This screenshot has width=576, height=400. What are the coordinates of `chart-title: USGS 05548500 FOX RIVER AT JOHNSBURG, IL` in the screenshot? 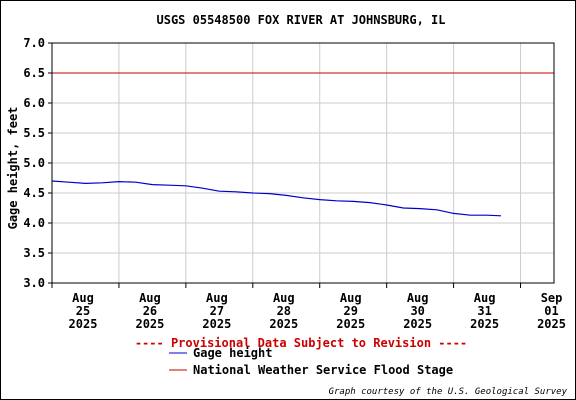 It's located at (301, 20).